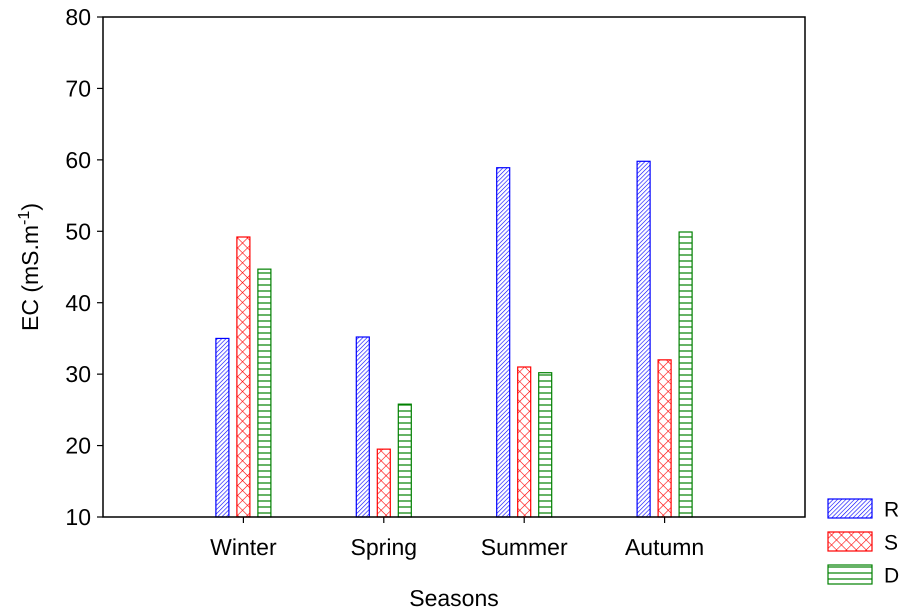  Describe the element at coordinates (524, 547) in the screenshot. I see `x-tick-label: Summer` at that location.